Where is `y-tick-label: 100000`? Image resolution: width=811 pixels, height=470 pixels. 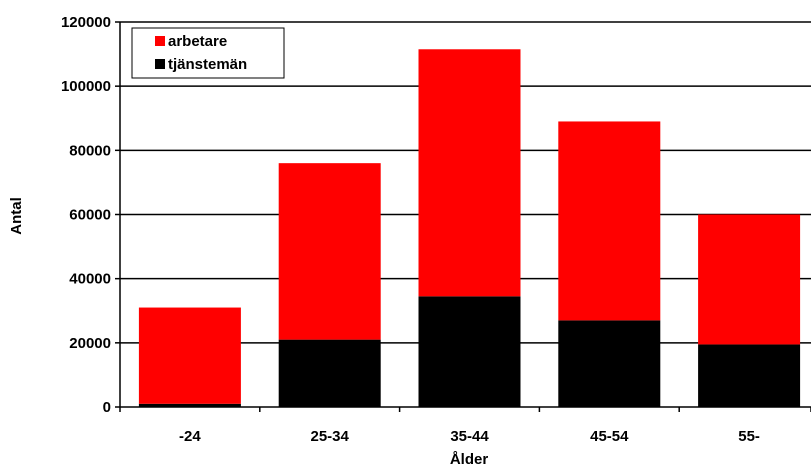 y-tick-label: 100000 is located at coordinates (86, 86).